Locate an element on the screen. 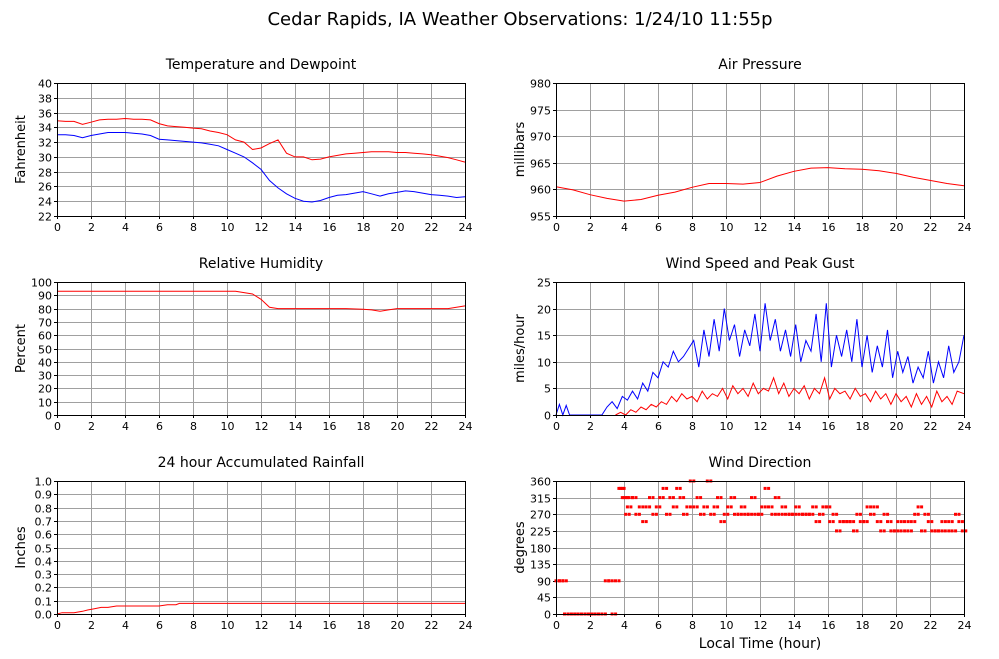 This screenshot has height=659, width=999. y-tick-label: 180 is located at coordinates (540, 549).